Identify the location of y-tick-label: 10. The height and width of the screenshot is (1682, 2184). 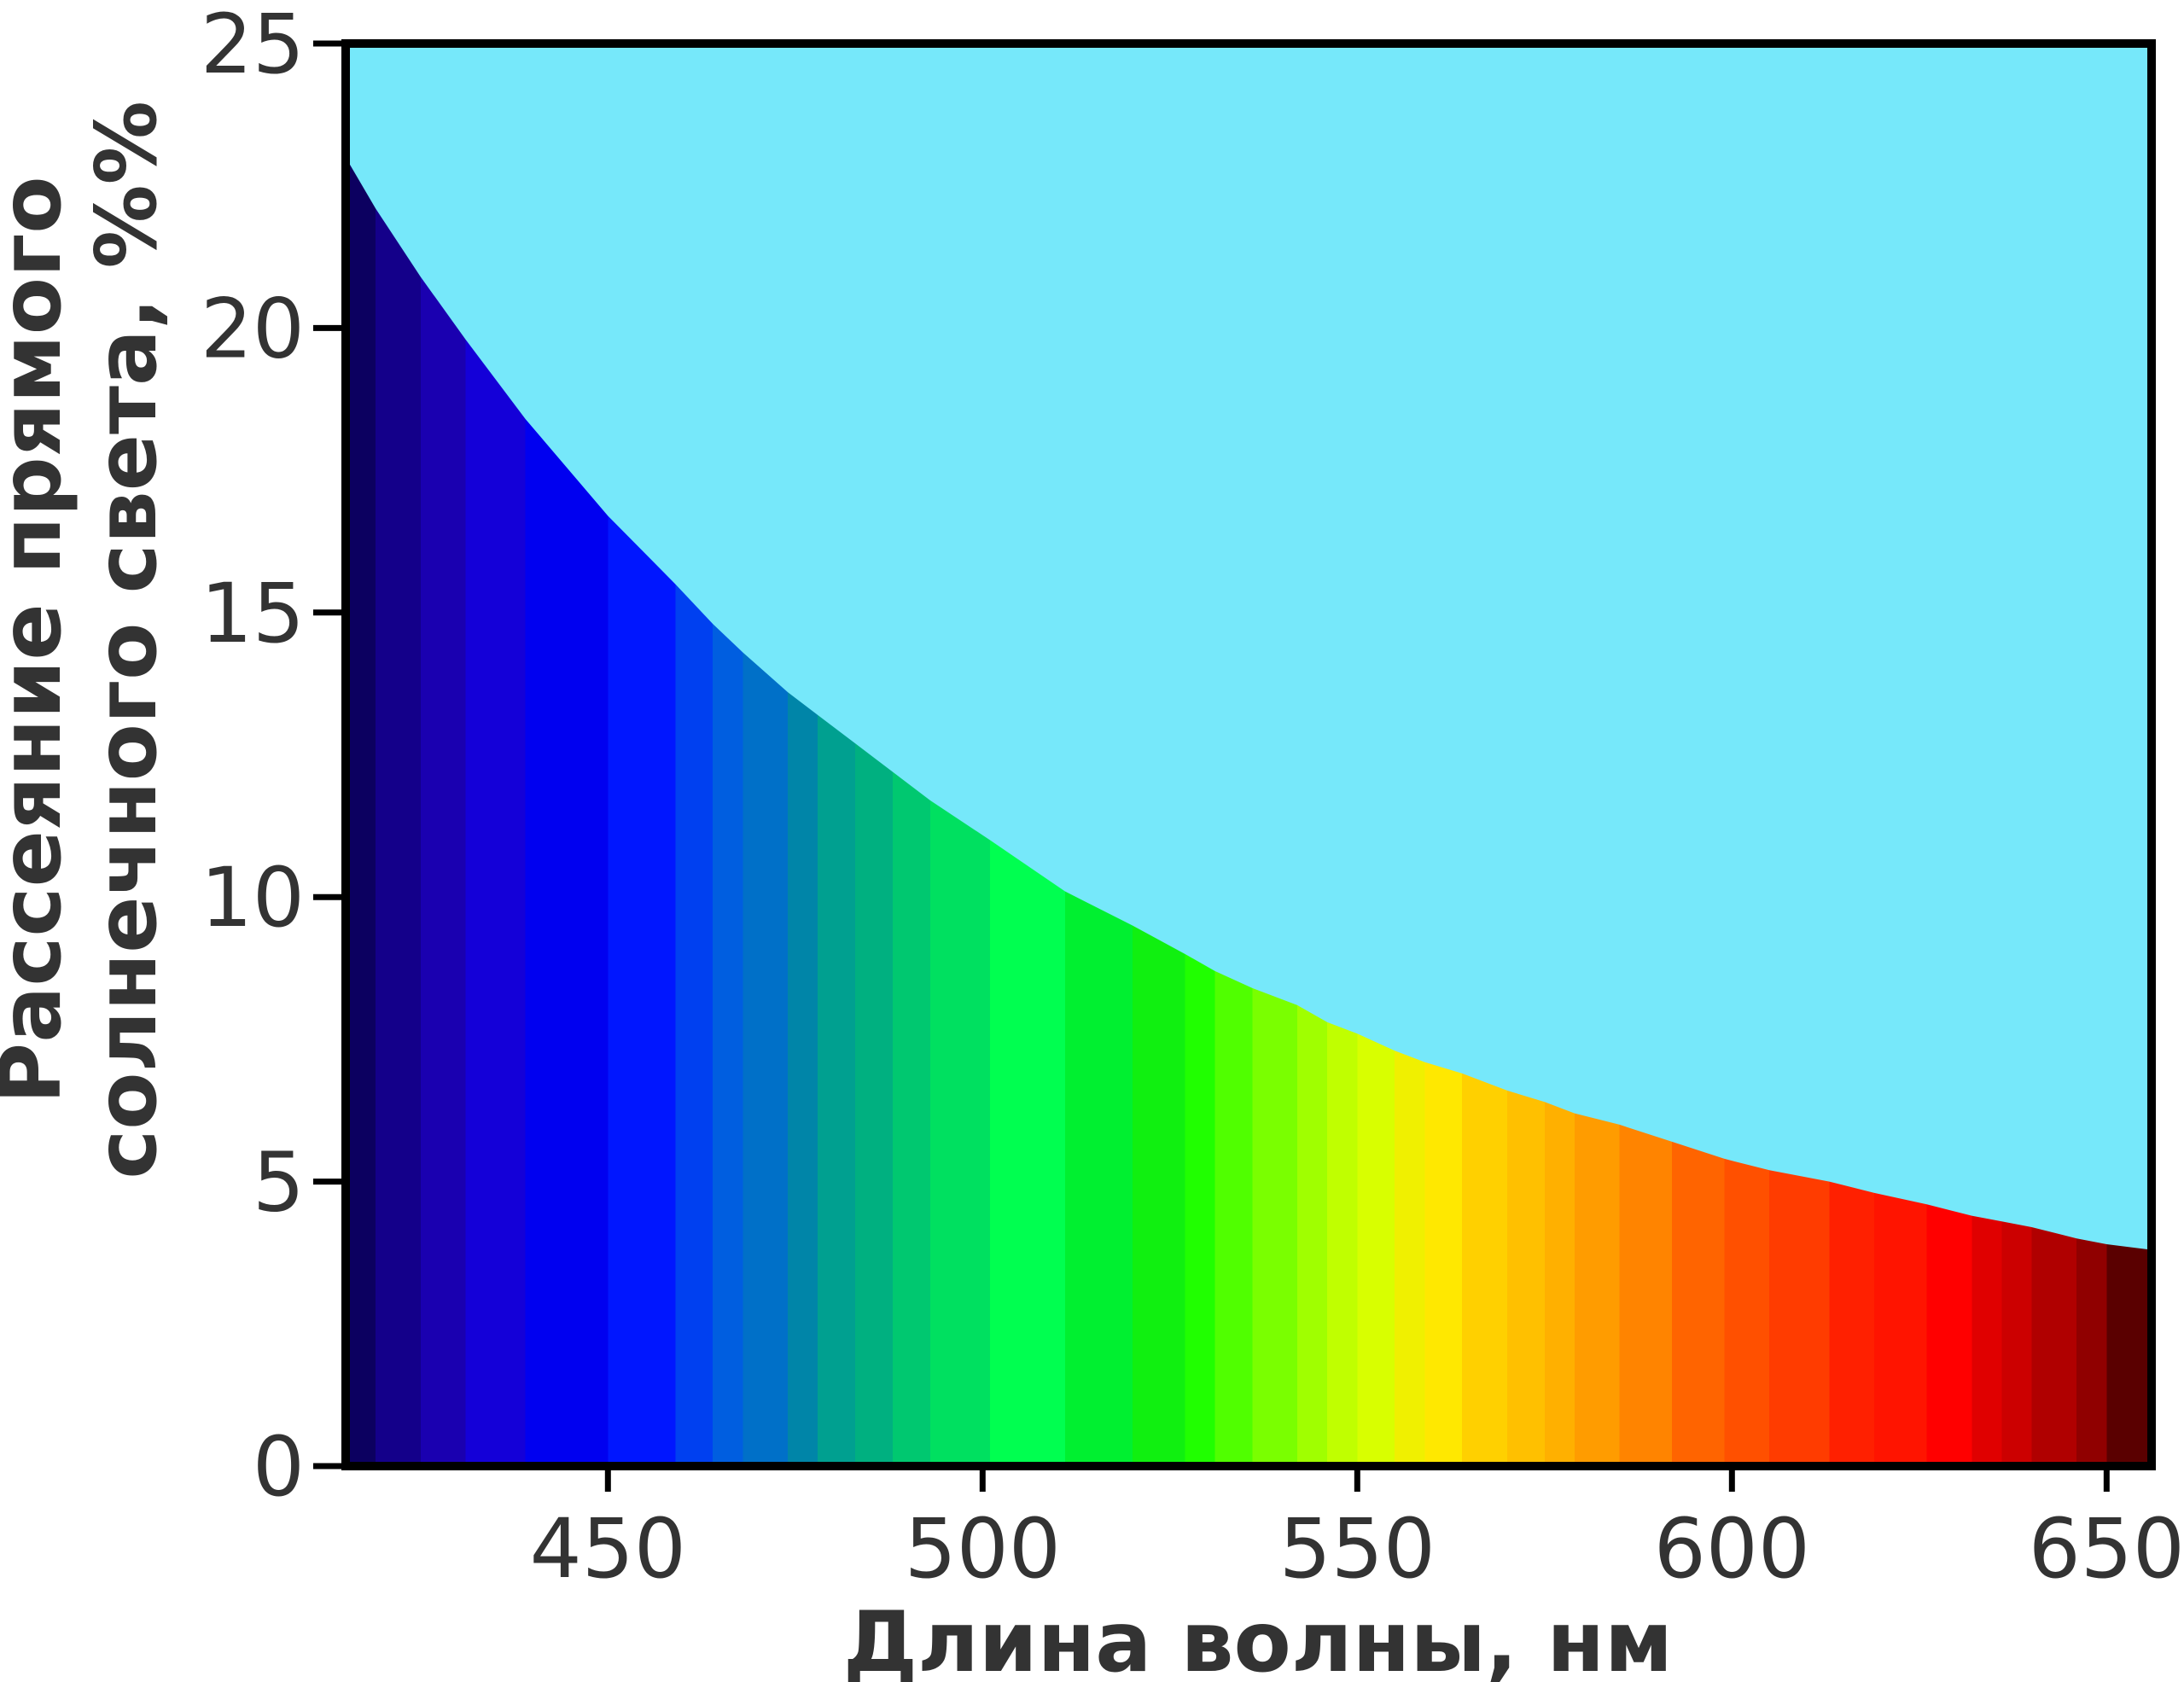
(253, 898).